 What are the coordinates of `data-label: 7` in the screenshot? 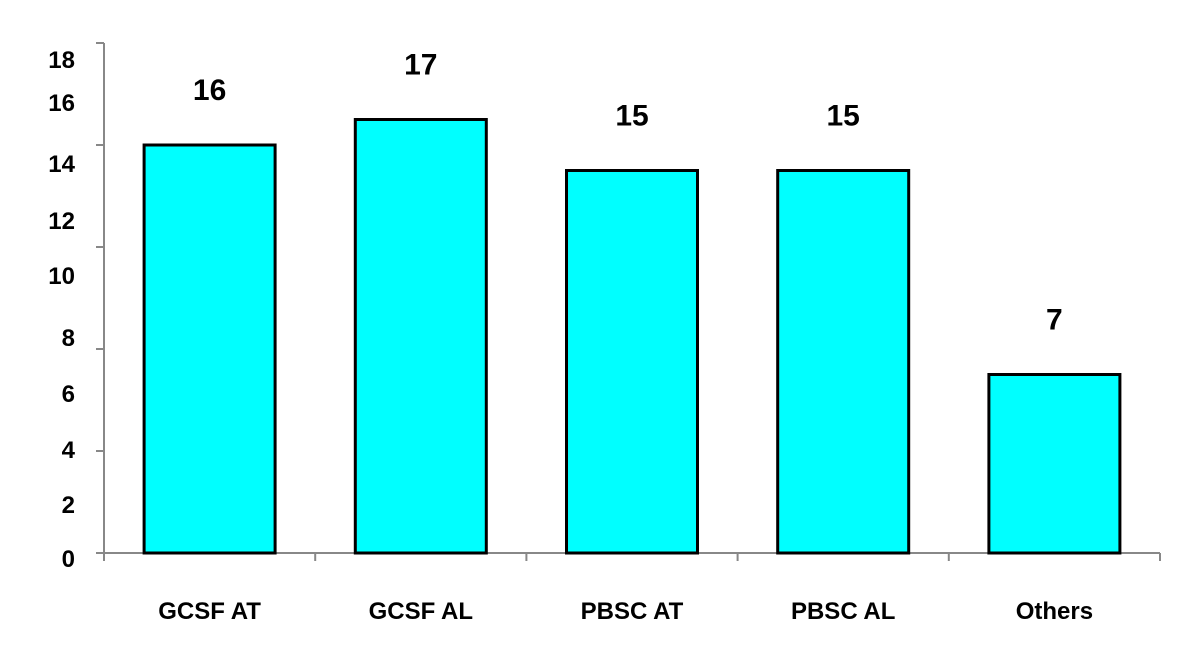 It's located at (1054, 320).